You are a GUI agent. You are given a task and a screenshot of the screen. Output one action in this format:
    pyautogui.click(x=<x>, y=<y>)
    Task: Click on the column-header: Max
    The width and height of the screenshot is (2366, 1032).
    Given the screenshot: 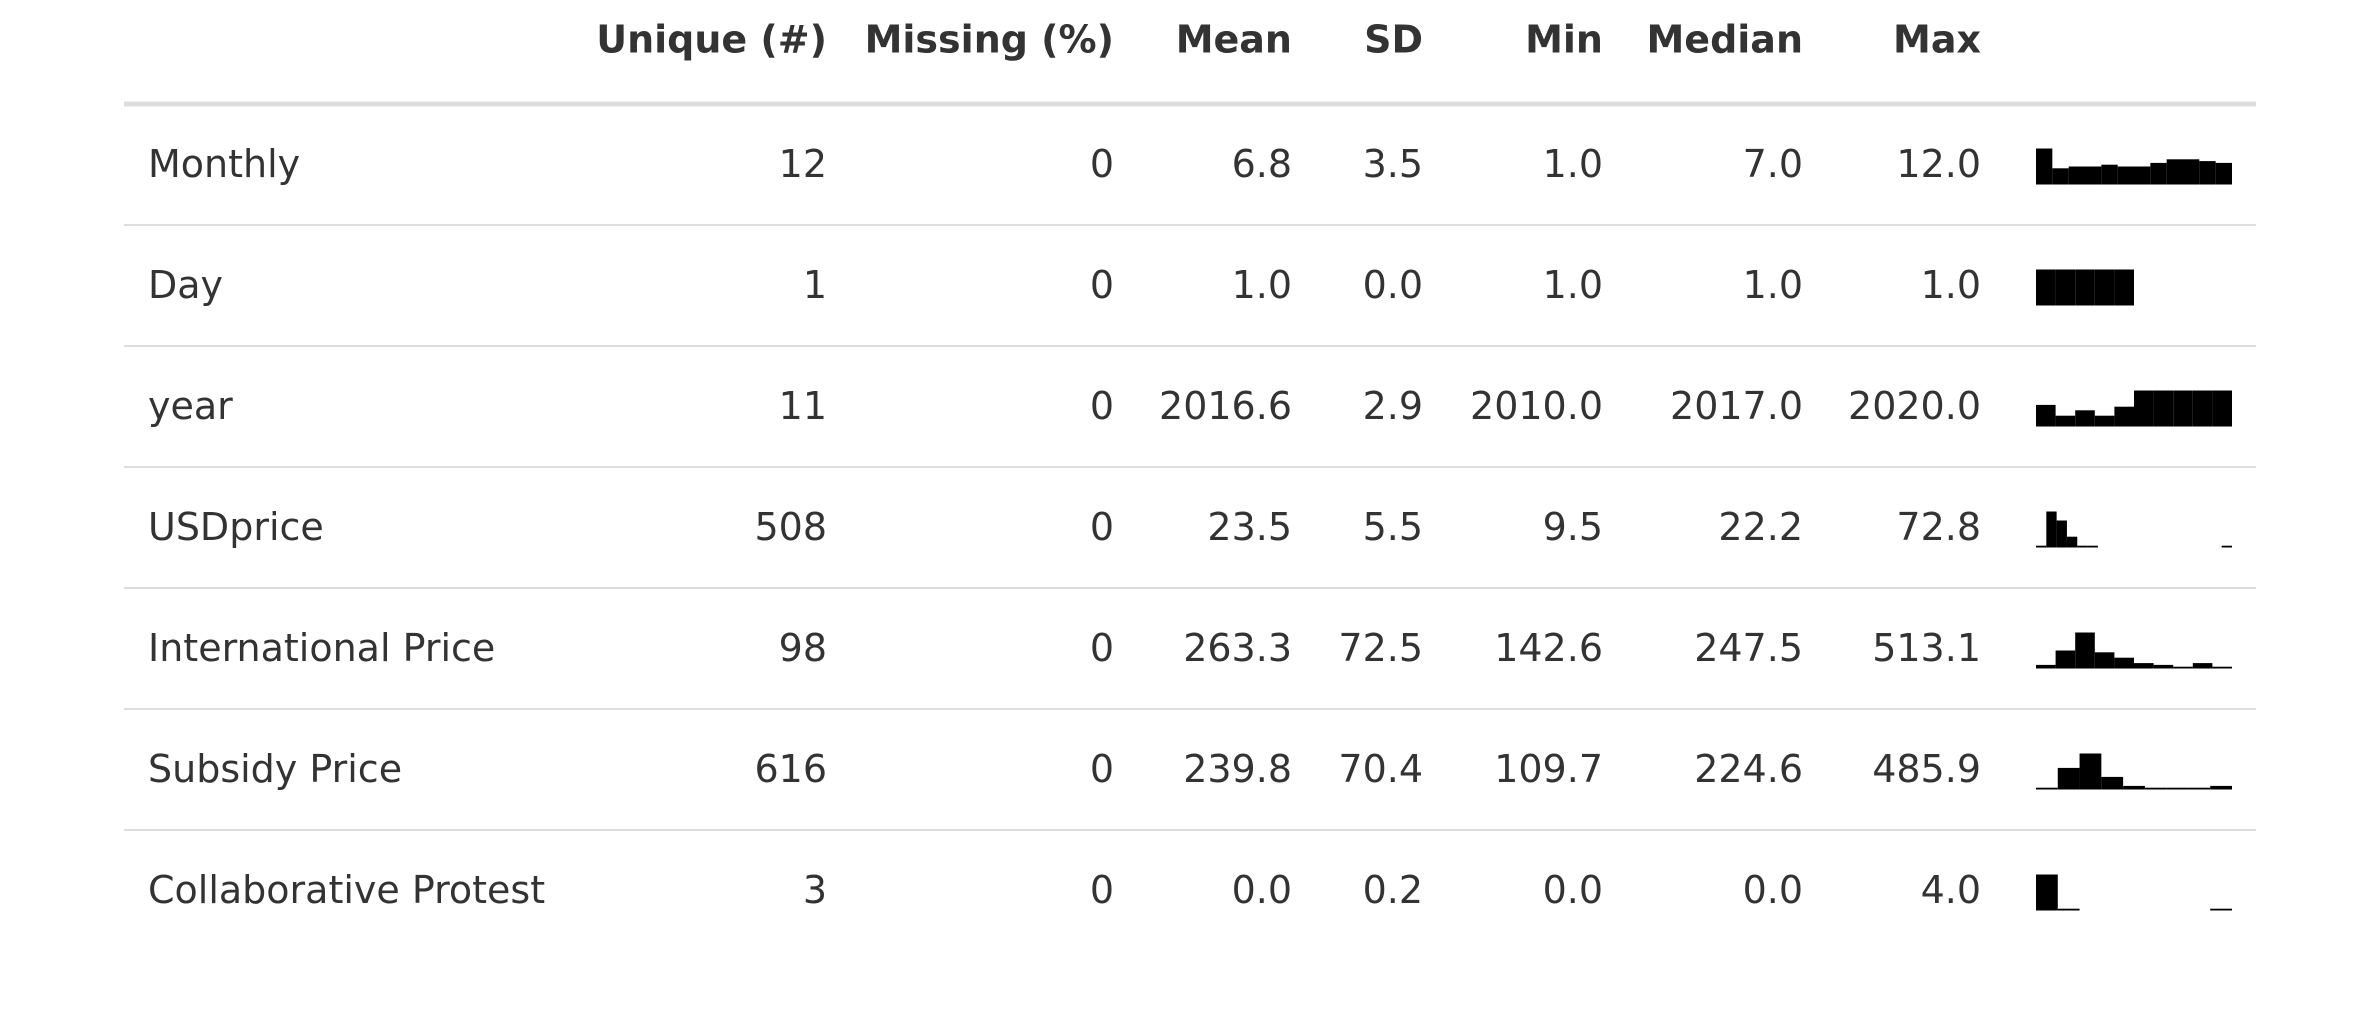 What is the action you would take?
    pyautogui.click(x=1937, y=40)
    